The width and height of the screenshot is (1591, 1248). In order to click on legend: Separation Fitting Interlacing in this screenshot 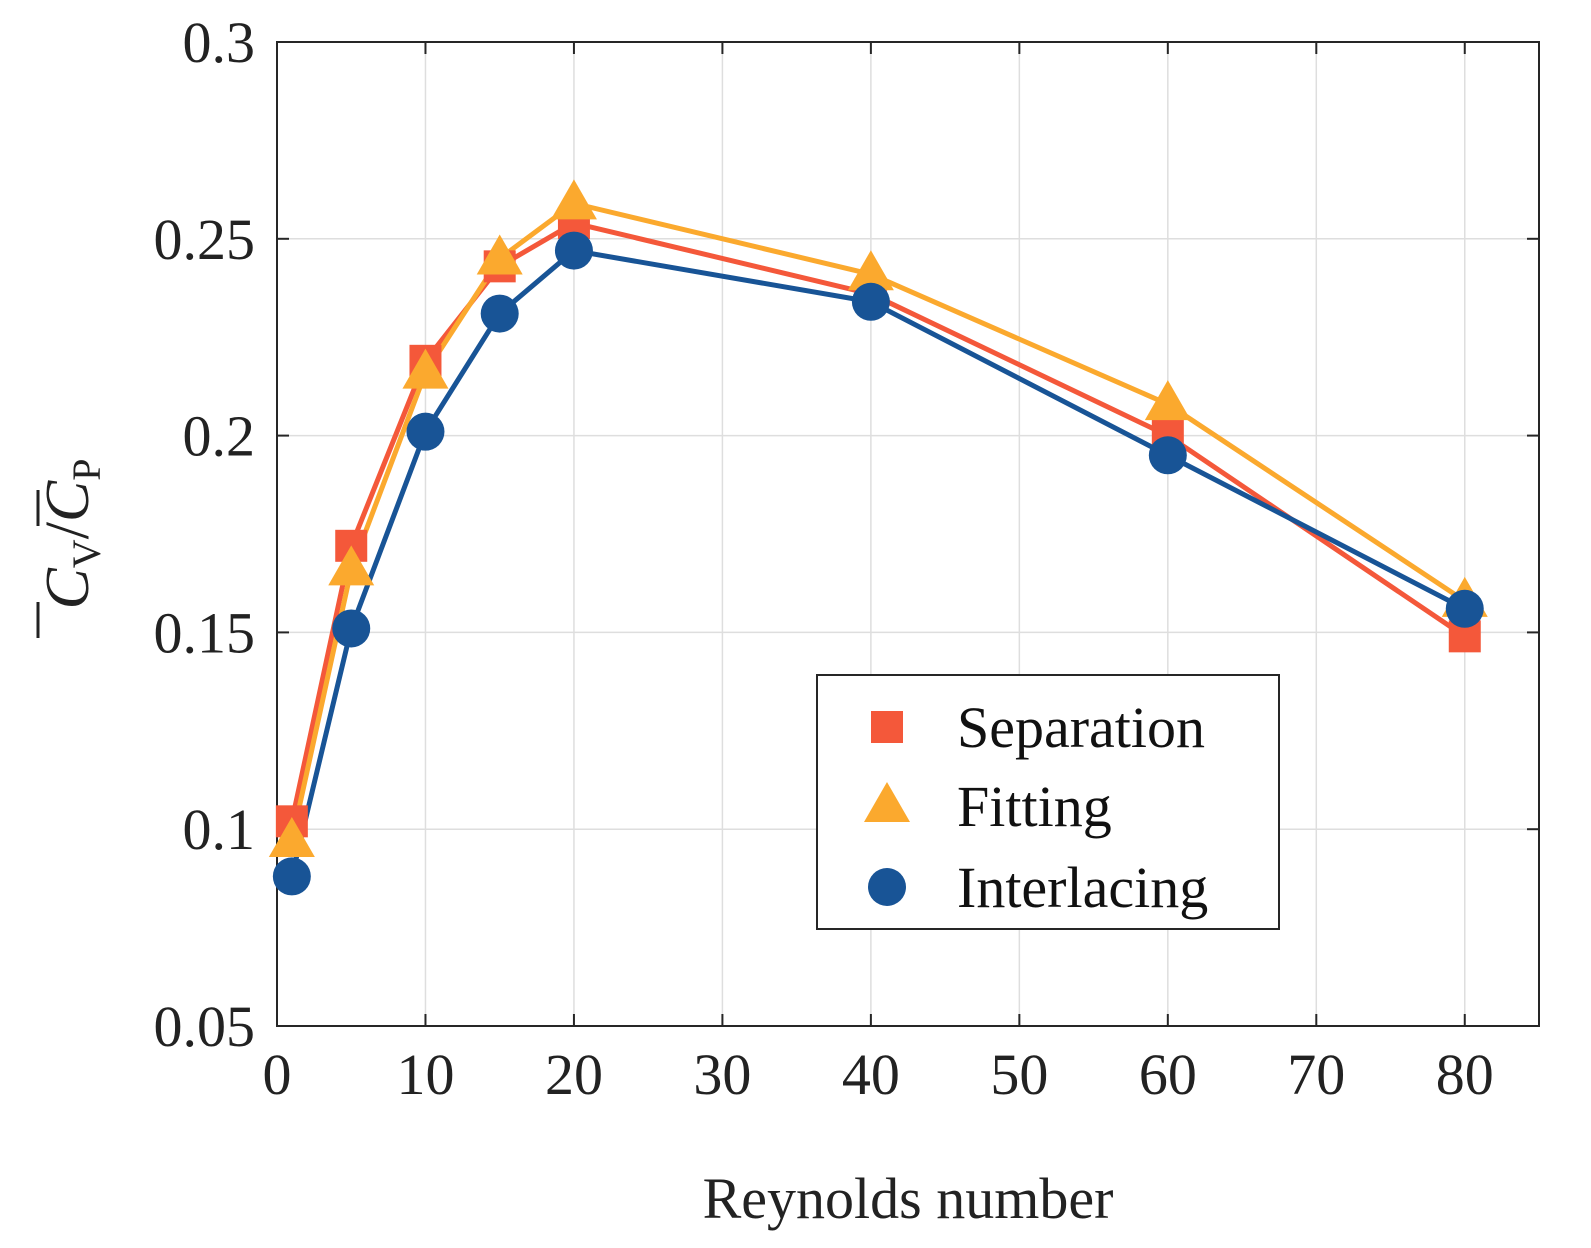, I will do `click(1048, 802)`.